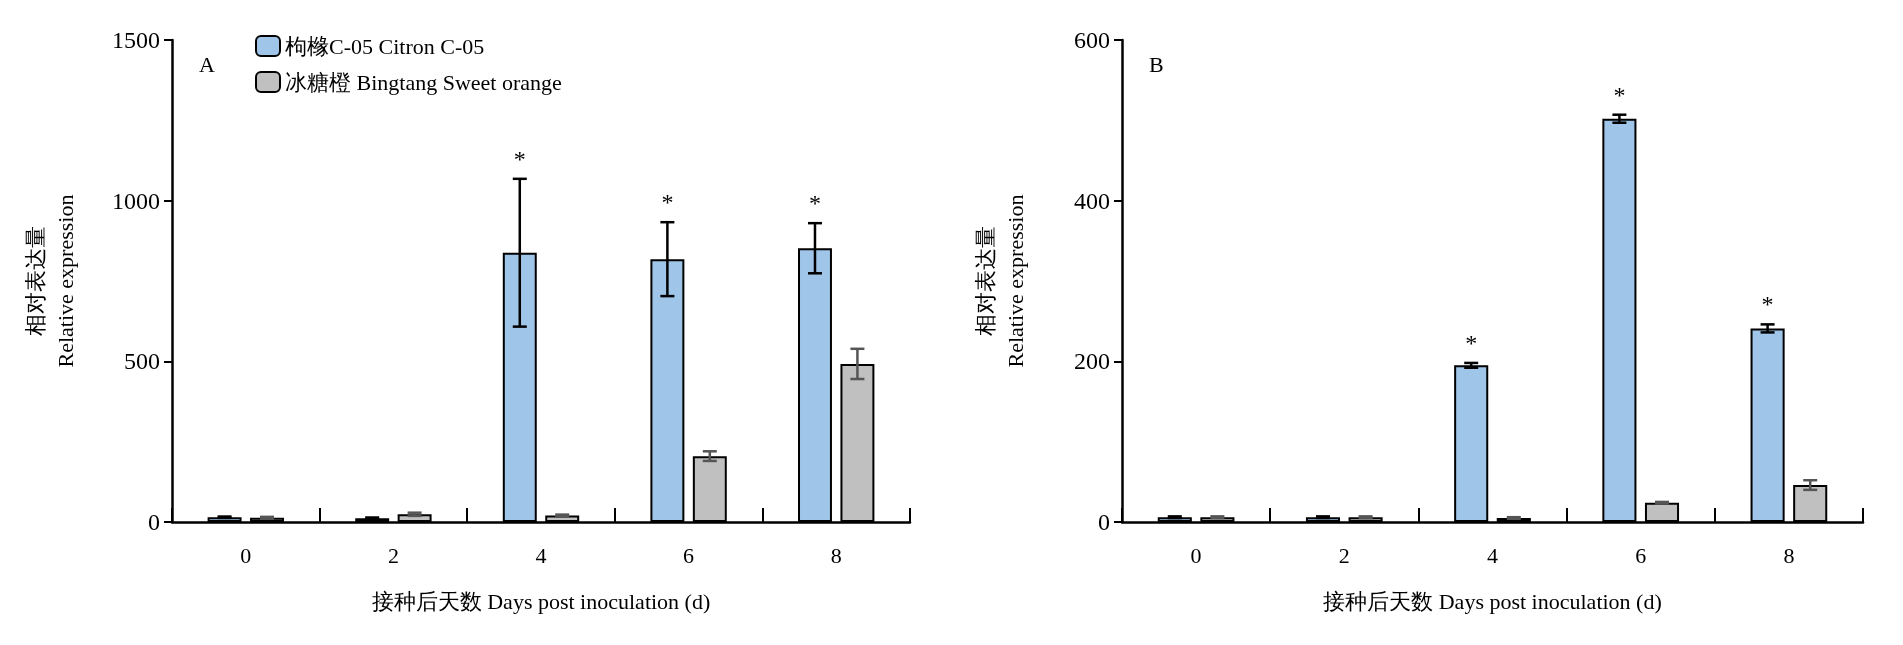 Image resolution: width=1903 pixels, height=645 pixels. Describe the element at coordinates (423, 82) in the screenshot. I see `legend-label: 冰糖橙 Bingtang Sweet orange` at that location.